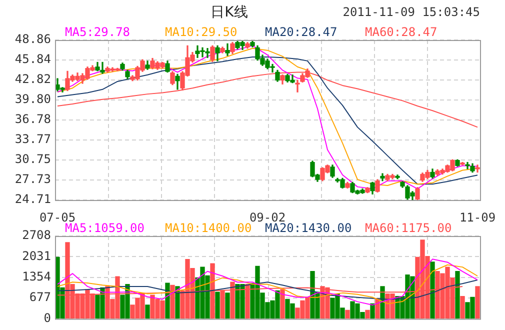 The width and height of the screenshot is (505, 330). Describe the element at coordinates (36, 255) in the screenshot. I see `y-tick-label: 2031` at that location.